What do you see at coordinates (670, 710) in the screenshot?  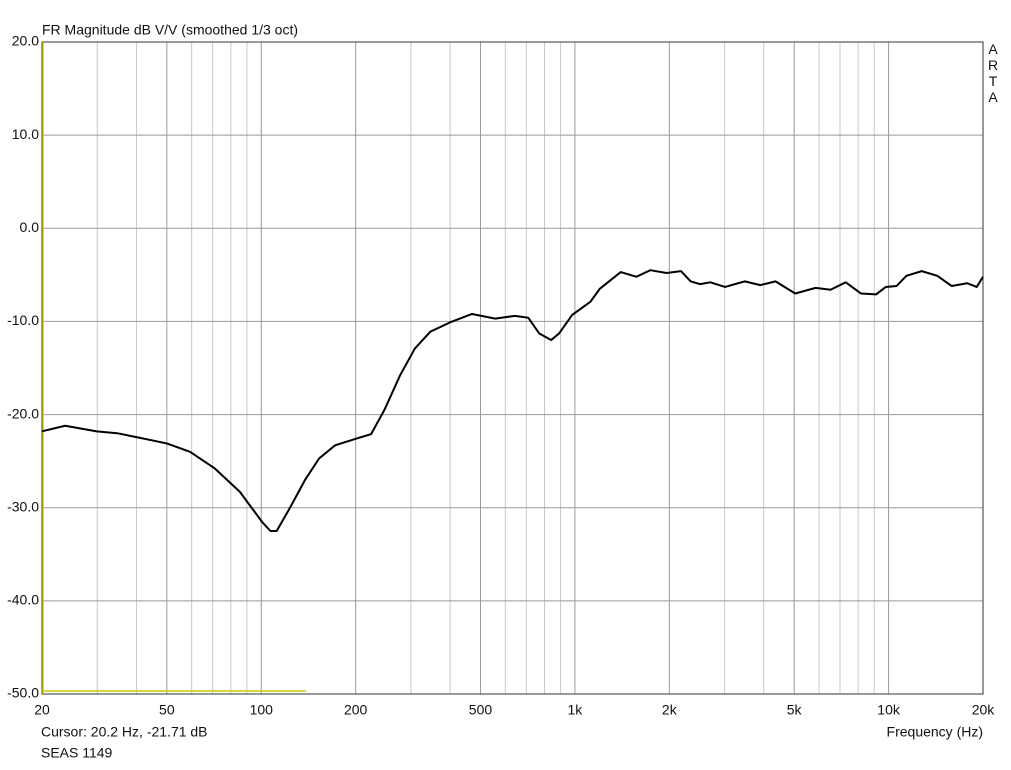 I see `x-tick-label: 2k` at bounding box center [670, 710].